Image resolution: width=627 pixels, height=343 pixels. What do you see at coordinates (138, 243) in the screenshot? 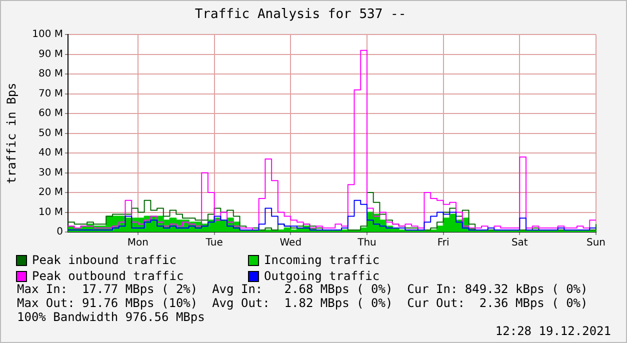
I see `x-tick-label: Mon` at bounding box center [138, 243].